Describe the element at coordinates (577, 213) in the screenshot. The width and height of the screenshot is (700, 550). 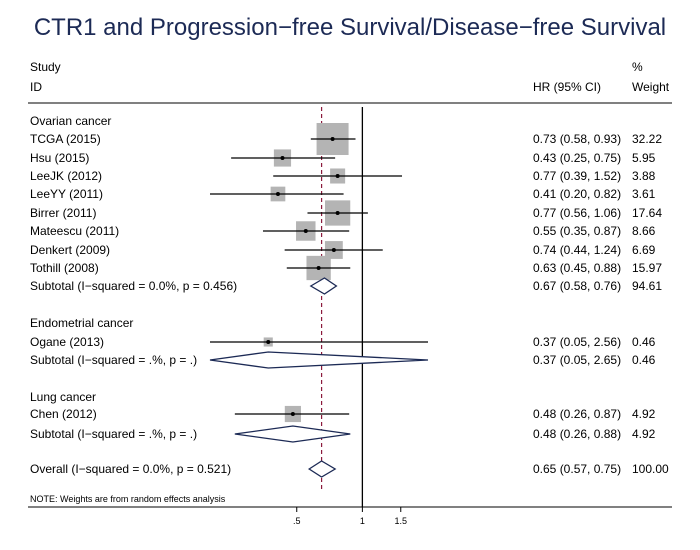
I see `study-ci-4: 0.77 (0.56, 1.06)` at that location.